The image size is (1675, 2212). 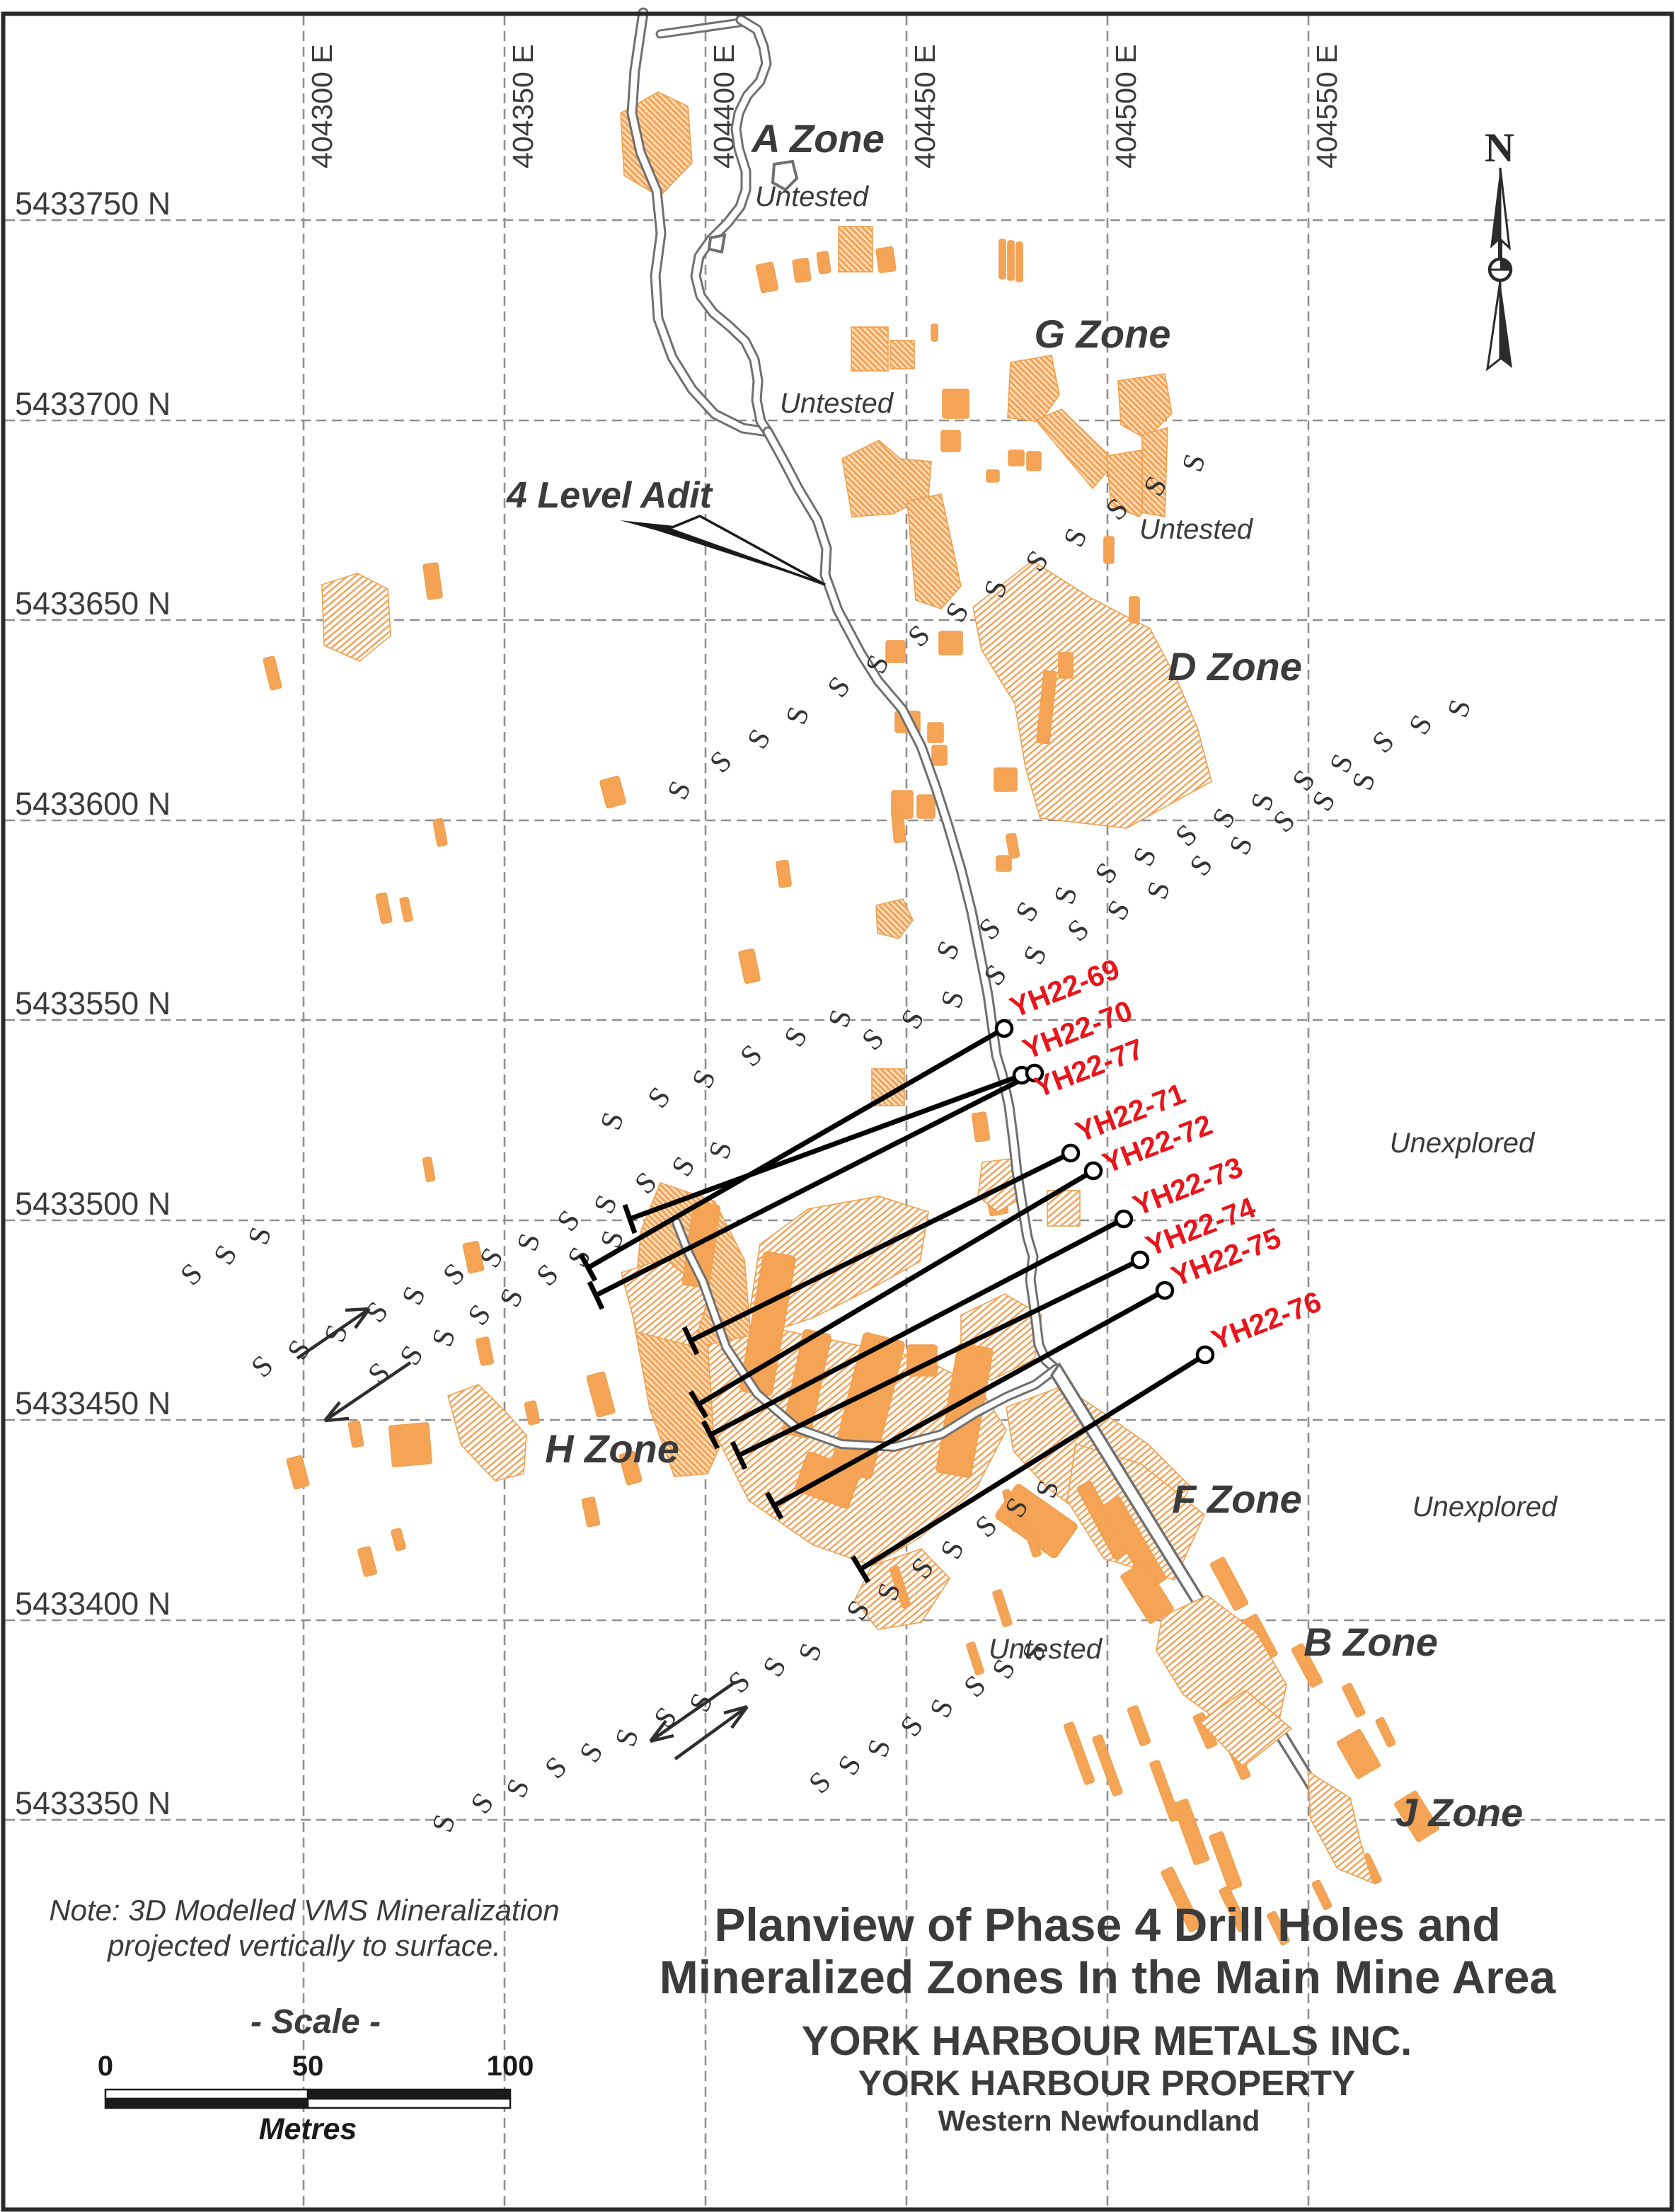 What do you see at coordinates (303, 1945) in the screenshot?
I see `svg-text:projected vertically to surfac: projected vertically to surface.` at bounding box center [303, 1945].